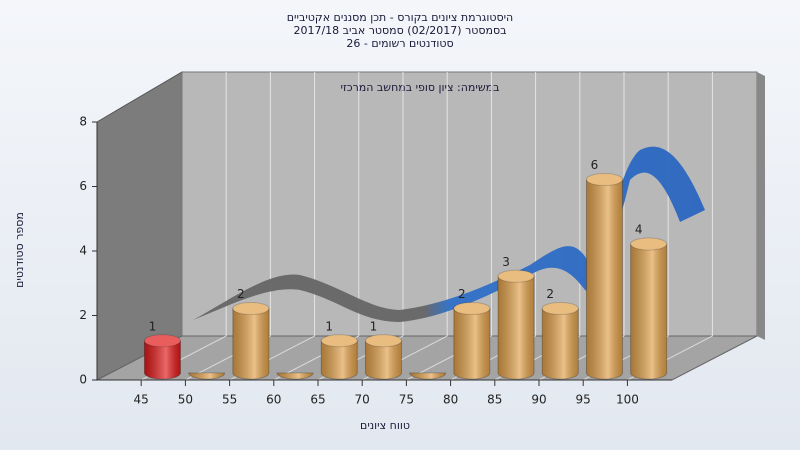  I want to click on x-tick-label: 100, so click(627, 400).